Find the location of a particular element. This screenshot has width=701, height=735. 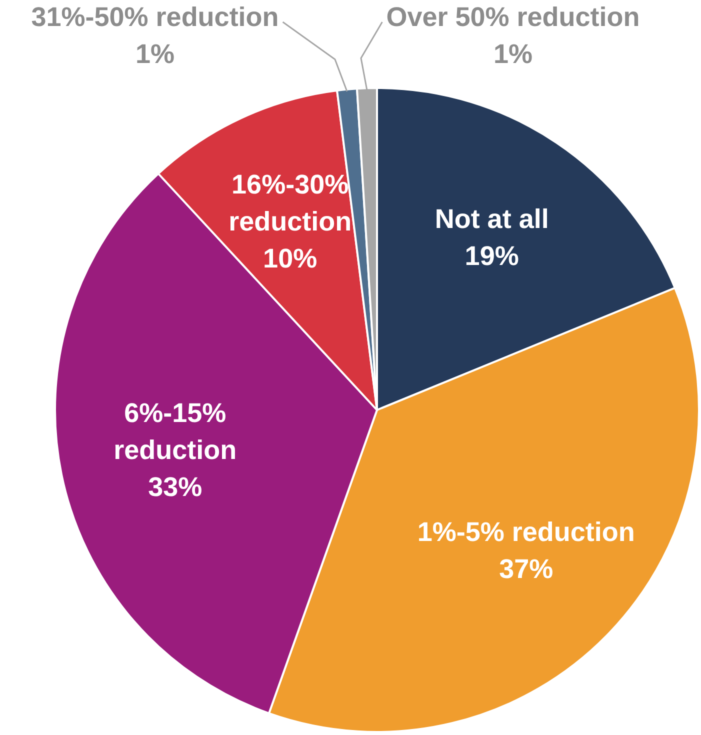

slice-label: 31%-50% reduction is located at coordinates (155, 17).